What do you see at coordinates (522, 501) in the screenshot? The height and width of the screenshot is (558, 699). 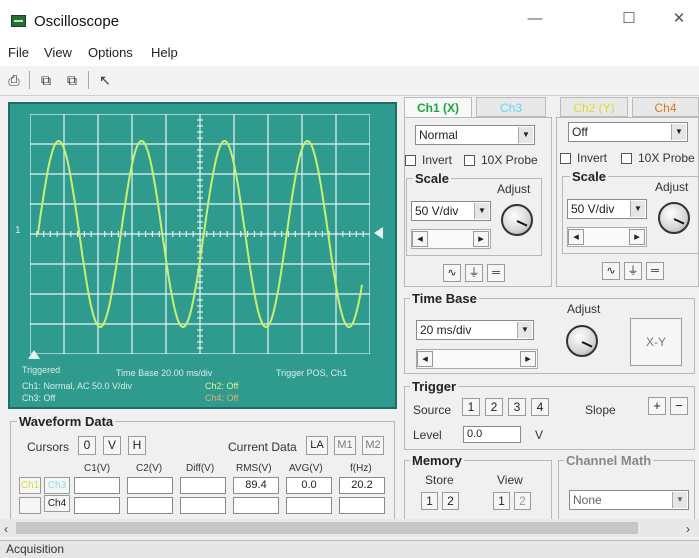 I see `view-2-button: 2` at bounding box center [522, 501].